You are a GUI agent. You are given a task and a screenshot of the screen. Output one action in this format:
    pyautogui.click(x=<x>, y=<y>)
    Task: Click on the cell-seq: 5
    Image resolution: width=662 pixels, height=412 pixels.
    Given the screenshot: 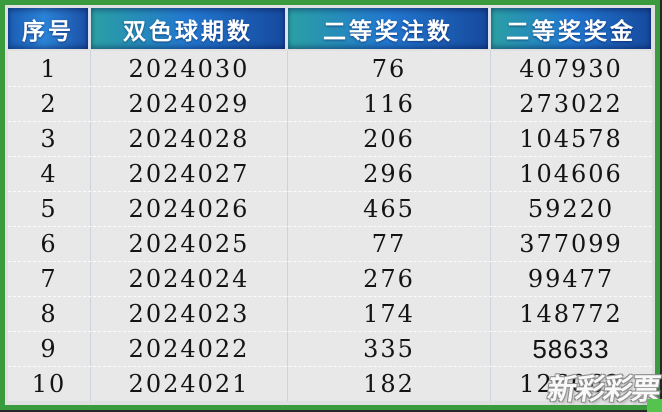 What is the action you would take?
    pyautogui.click(x=49, y=209)
    